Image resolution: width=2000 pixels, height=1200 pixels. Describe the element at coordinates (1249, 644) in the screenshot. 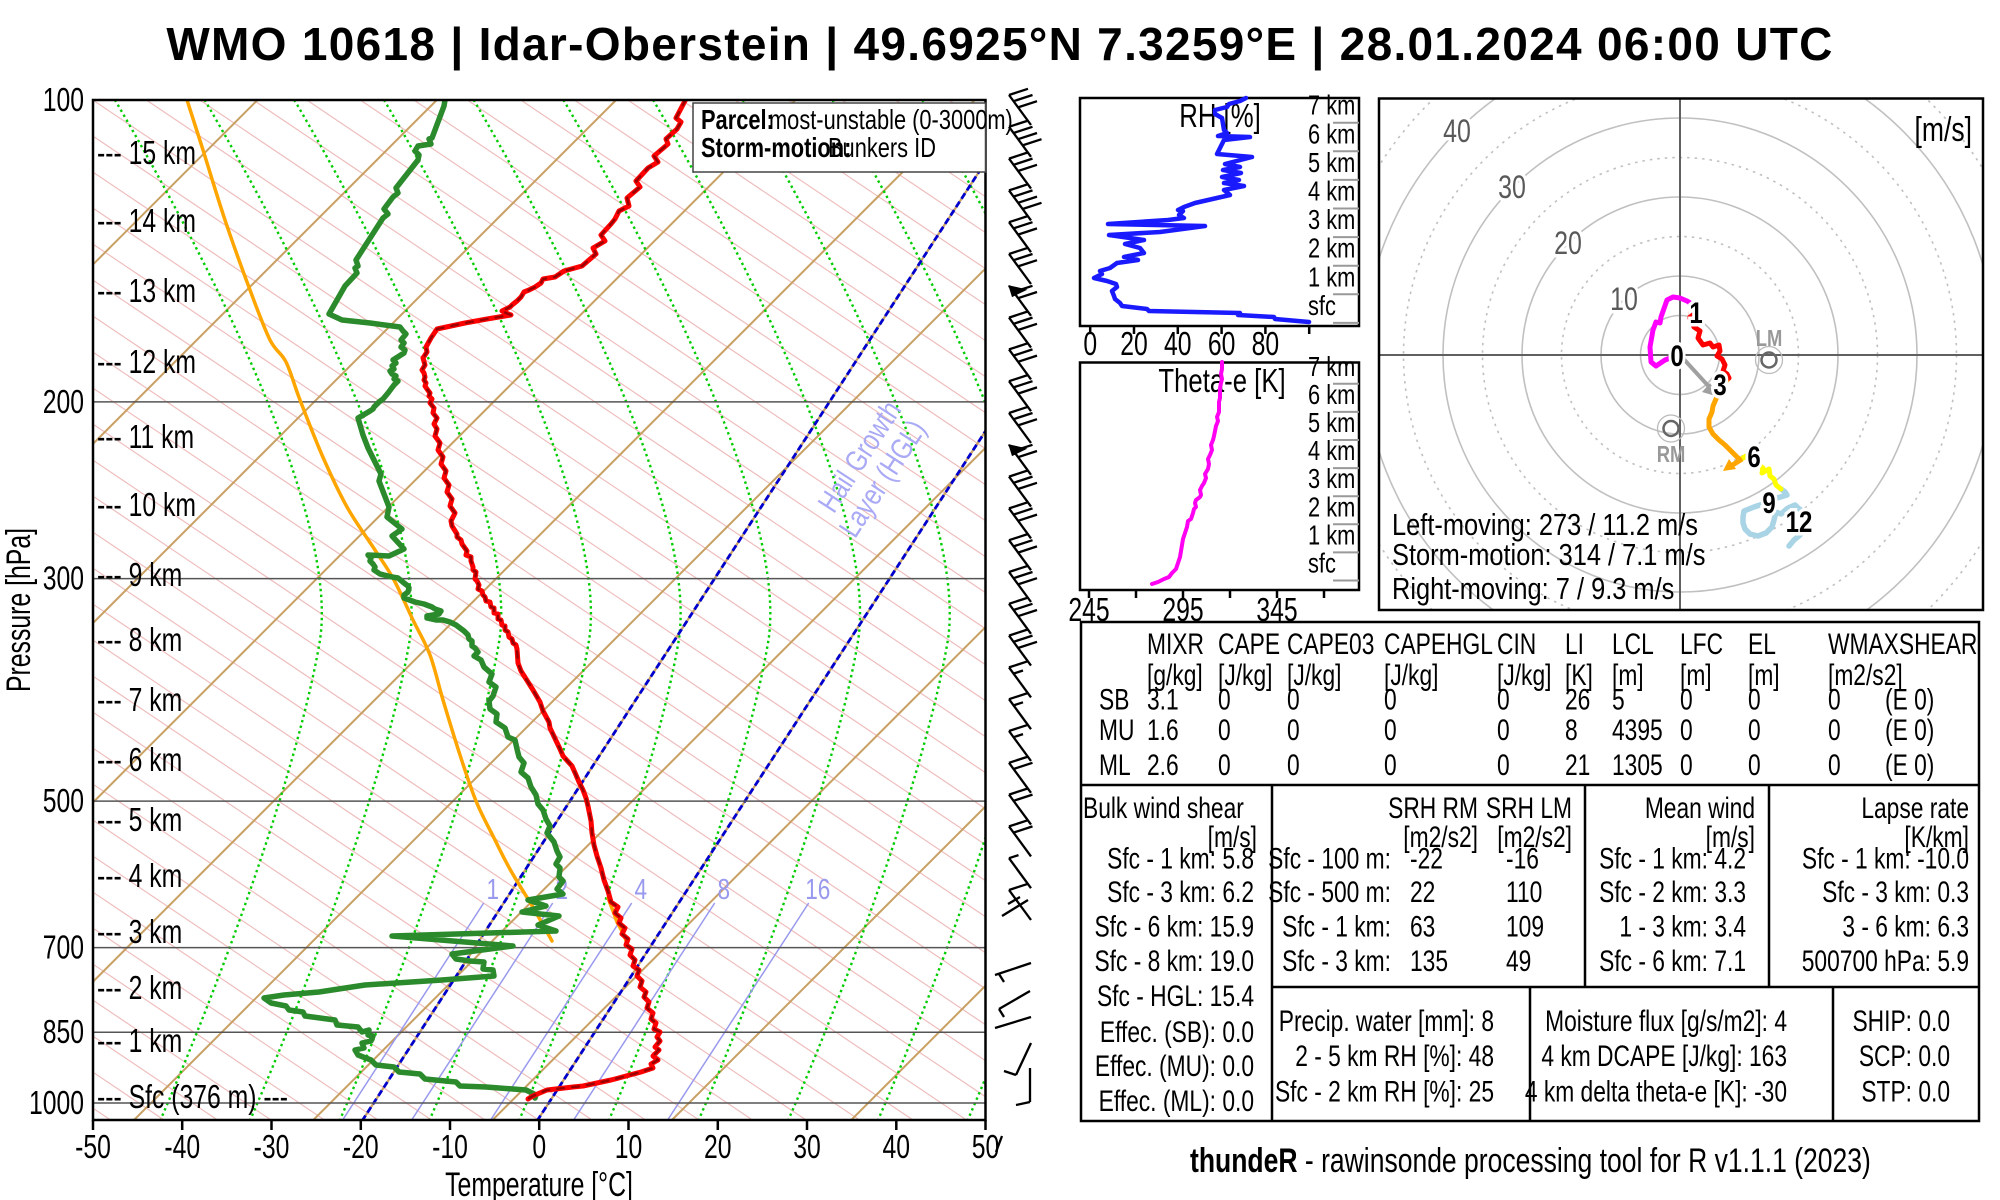

I see `svg-text: CAPE` at that location.